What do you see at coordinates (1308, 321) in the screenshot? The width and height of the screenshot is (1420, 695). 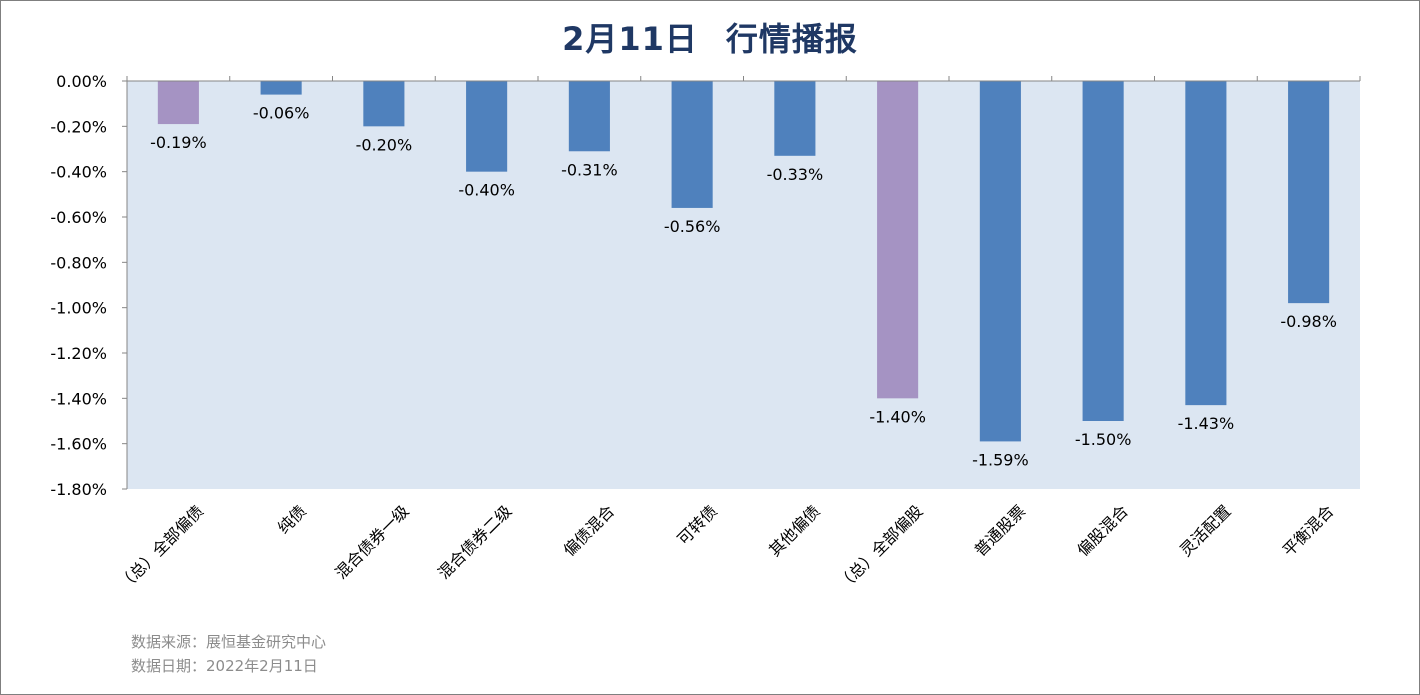 I see `data-label: -0.98%` at bounding box center [1308, 321].